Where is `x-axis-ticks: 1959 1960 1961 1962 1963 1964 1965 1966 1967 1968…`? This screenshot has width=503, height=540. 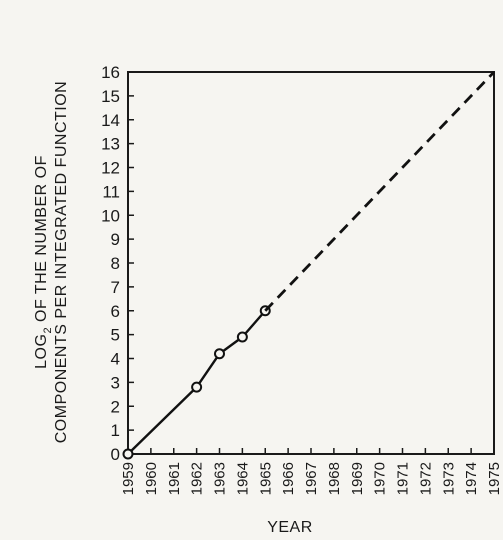 x-axis-ticks: 1959 1960 1961 1962 1963 1964 1965 1966 1967 1968… is located at coordinates (311, 471).